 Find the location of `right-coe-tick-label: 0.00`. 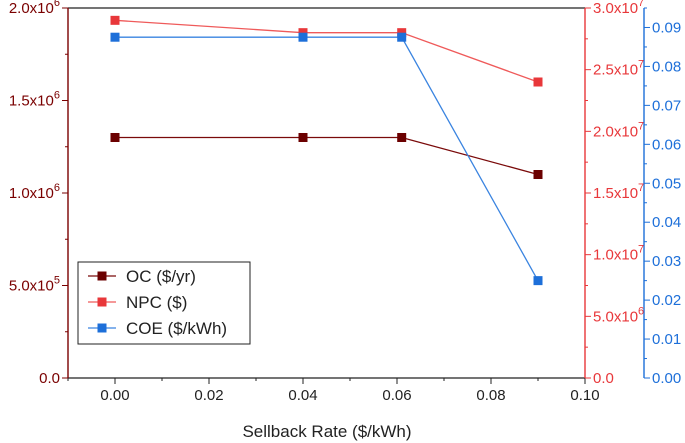

right-coe-tick-label: 0.00 is located at coordinates (666, 378).